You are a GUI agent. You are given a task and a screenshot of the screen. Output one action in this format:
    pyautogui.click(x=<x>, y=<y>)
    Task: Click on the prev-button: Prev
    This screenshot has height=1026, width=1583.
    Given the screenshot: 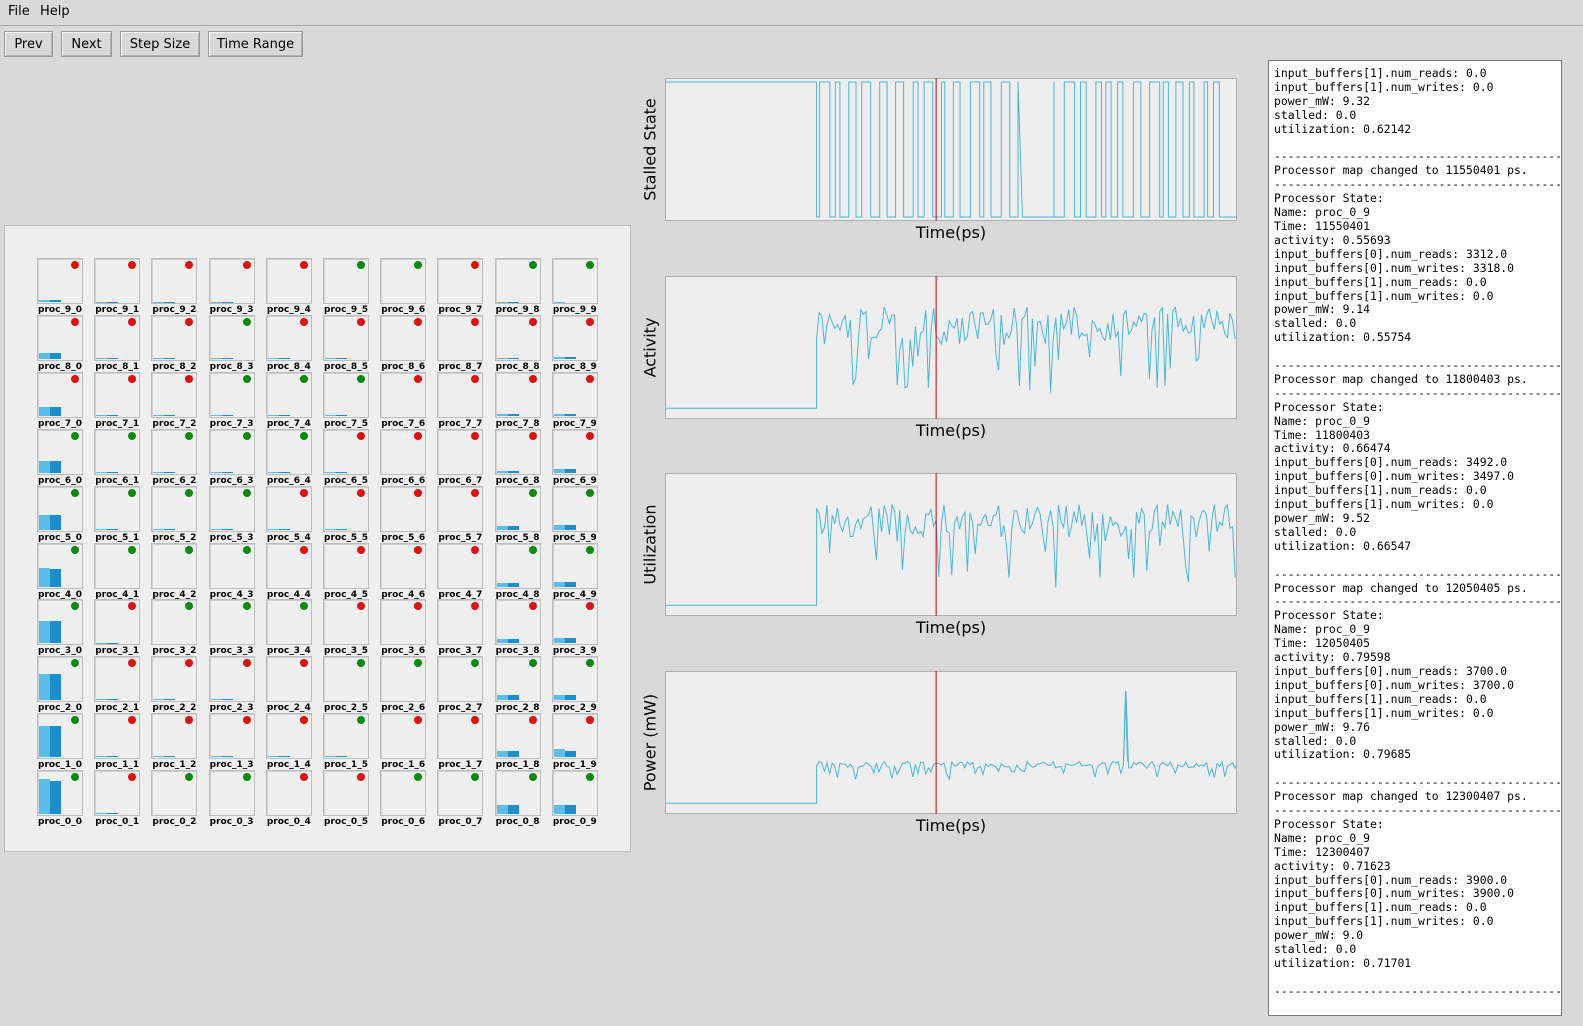 What is the action you would take?
    pyautogui.click(x=28, y=44)
    